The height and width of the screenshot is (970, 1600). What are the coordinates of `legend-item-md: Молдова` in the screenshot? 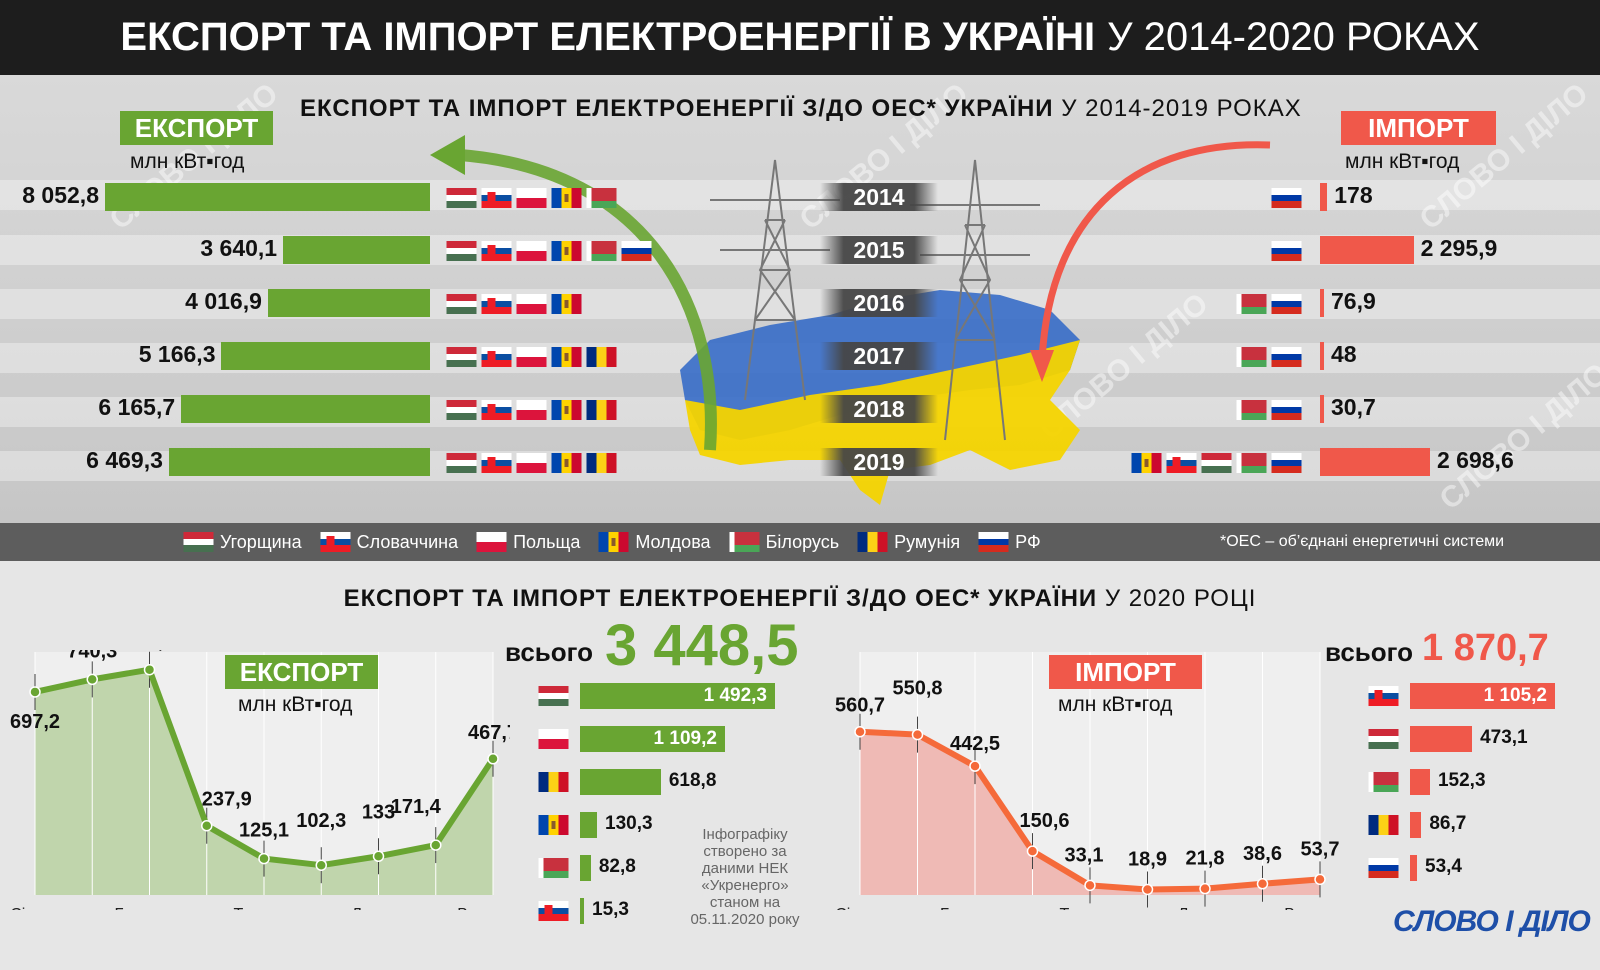 It's located at (654, 542).